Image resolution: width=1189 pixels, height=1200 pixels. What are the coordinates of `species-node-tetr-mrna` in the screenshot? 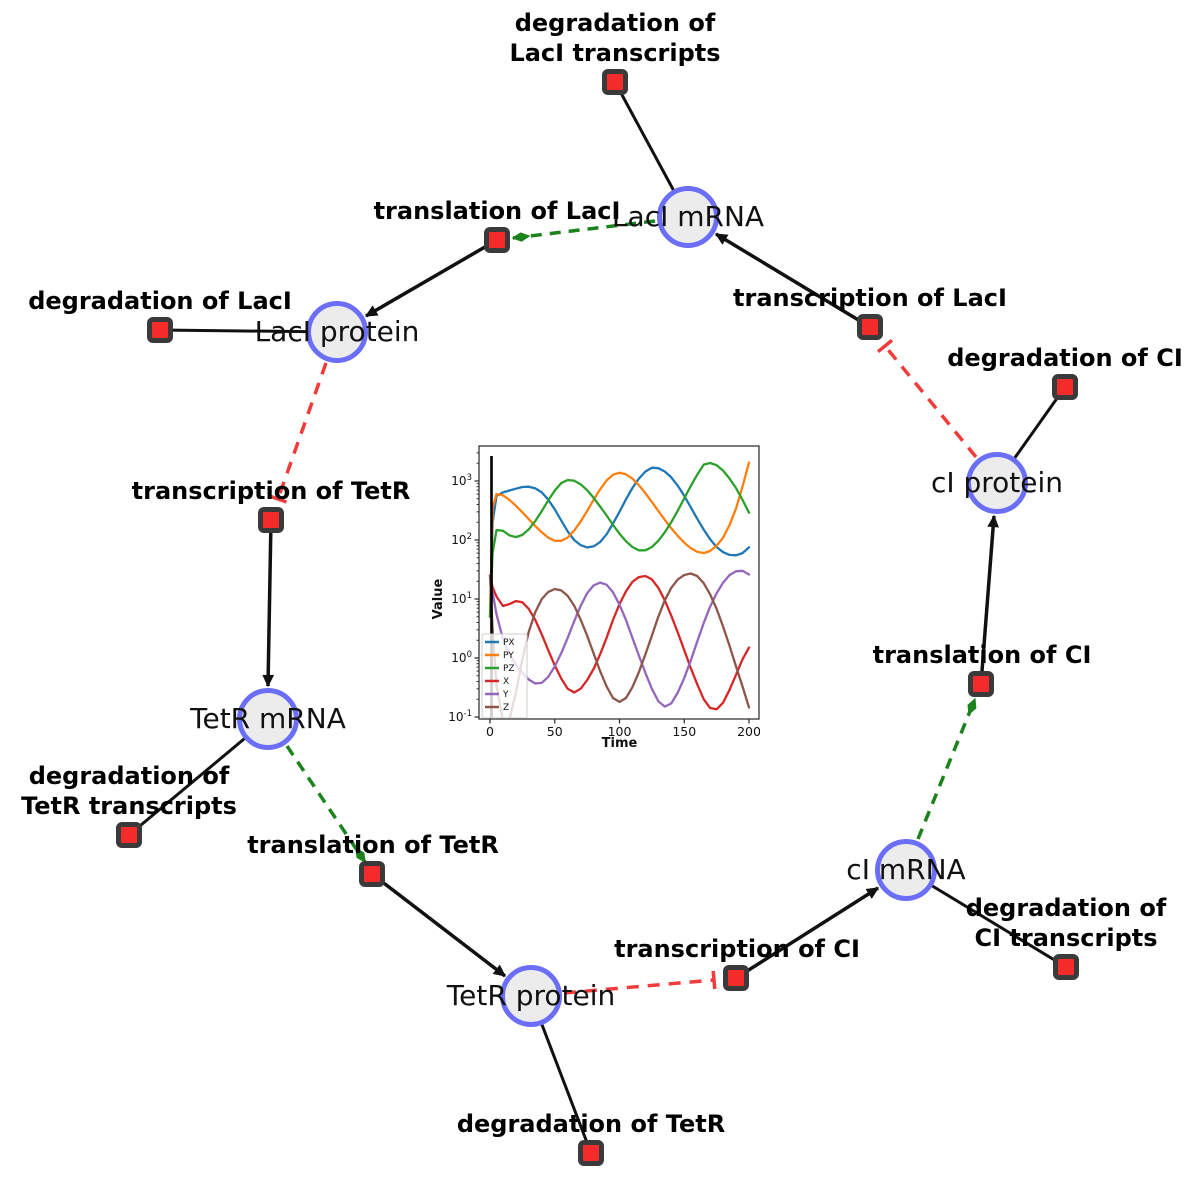 It's located at (268, 719).